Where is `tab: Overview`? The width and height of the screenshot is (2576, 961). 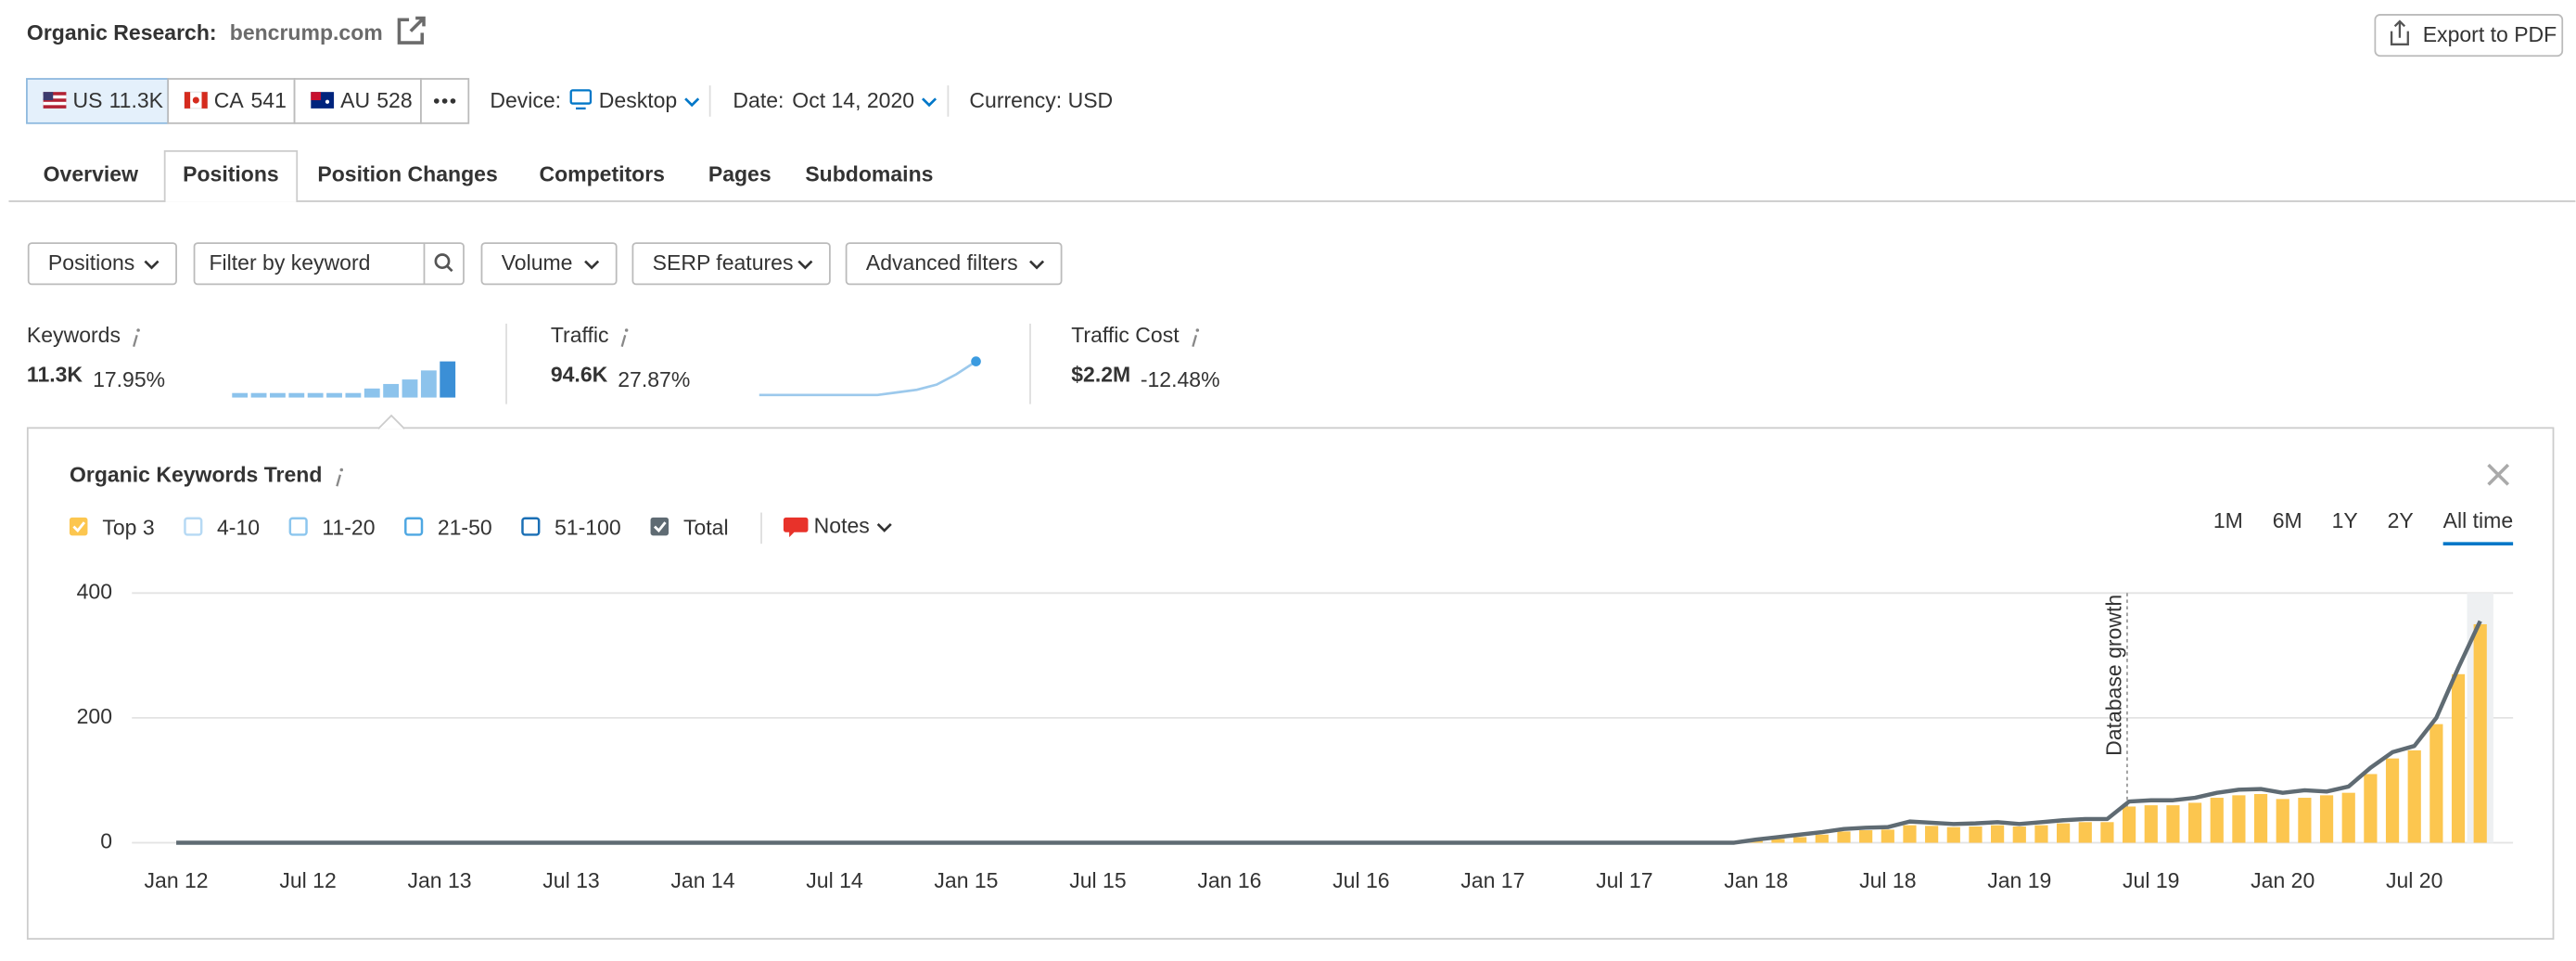
tab: Overview is located at coordinates (91, 174).